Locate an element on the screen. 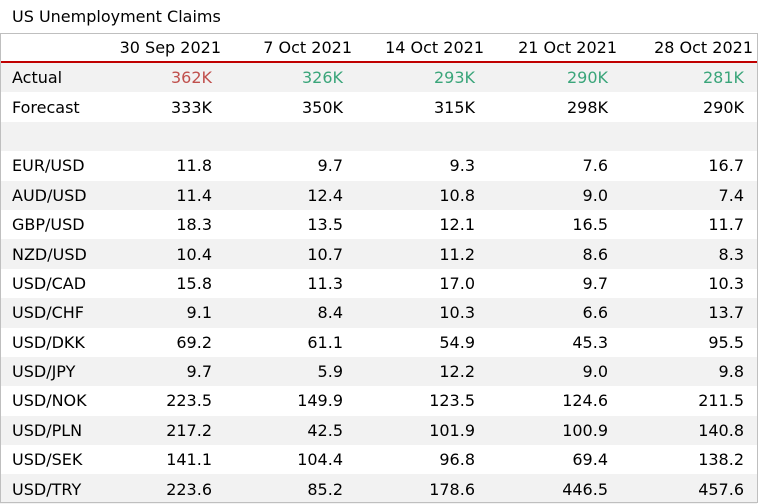  pair-label: AUD/USD is located at coordinates (49, 195).